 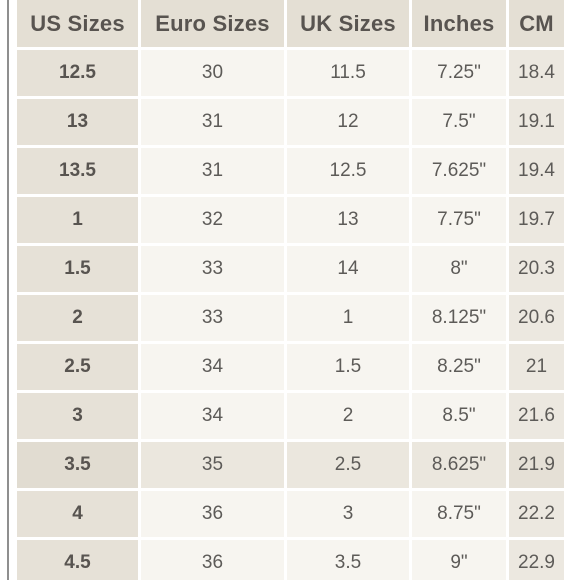 I want to click on cell-us-size: 4.5, so click(x=77, y=560).